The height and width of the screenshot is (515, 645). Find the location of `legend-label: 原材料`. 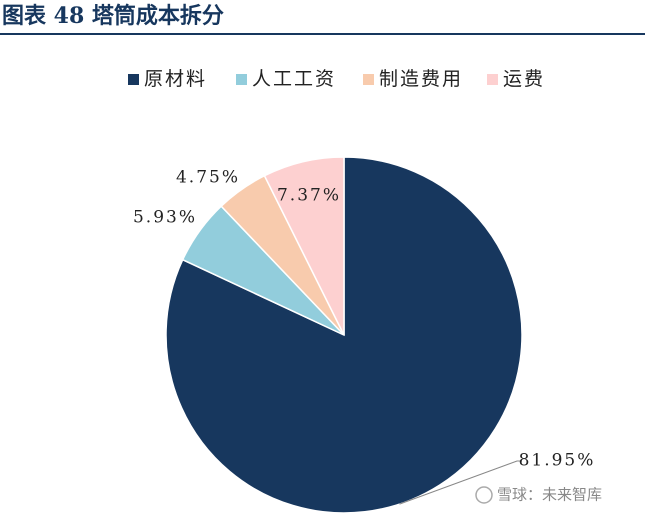

legend-label: 原材料 is located at coordinates (175, 79).